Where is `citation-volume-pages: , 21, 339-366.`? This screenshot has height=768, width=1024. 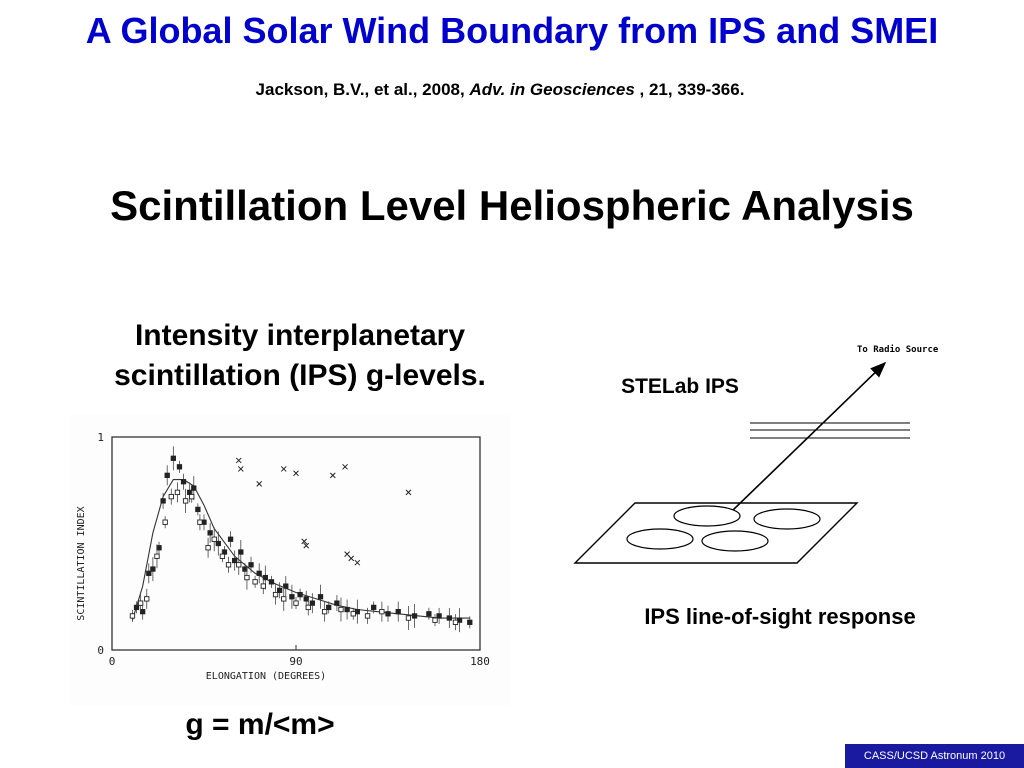 citation-volume-pages: , 21, 339-366. is located at coordinates (689, 89).